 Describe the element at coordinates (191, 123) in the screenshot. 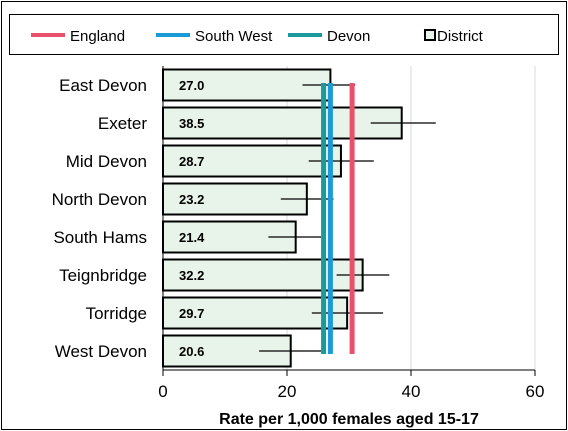

I see `bar-value-label-1: 38.5` at that location.